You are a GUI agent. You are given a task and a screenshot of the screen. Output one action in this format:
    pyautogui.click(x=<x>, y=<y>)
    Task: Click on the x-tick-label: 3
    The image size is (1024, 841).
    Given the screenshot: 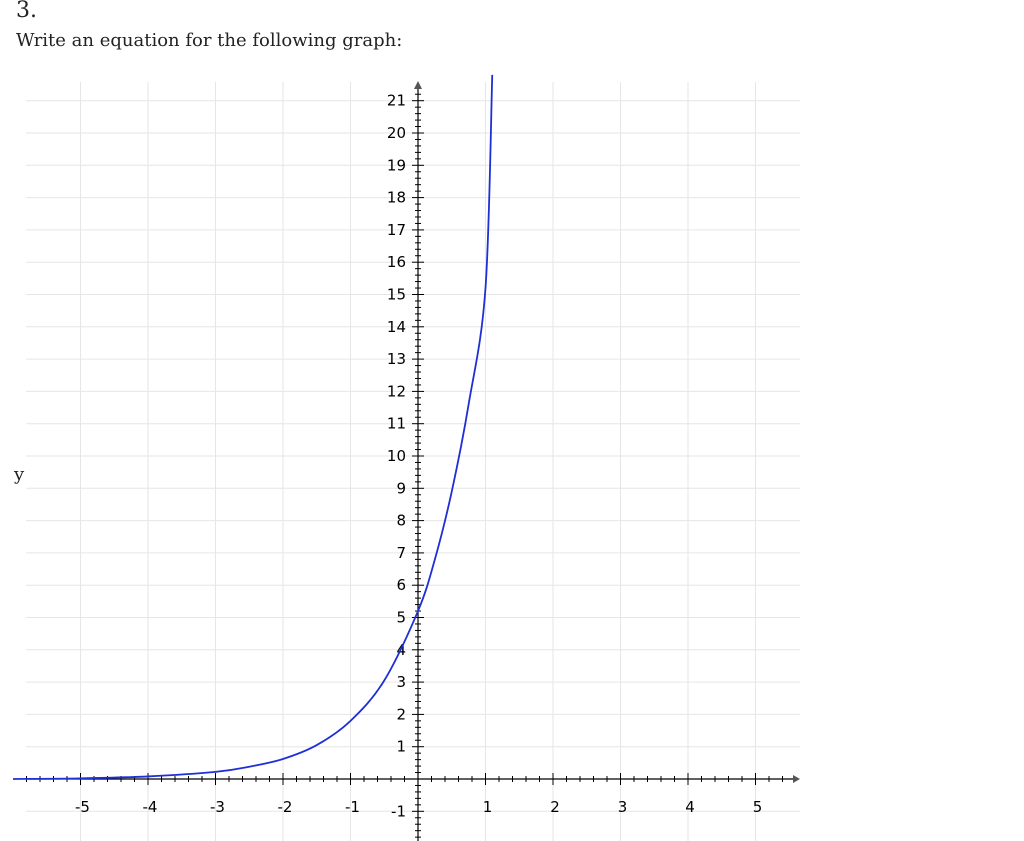 What is the action you would take?
    pyautogui.click(x=623, y=807)
    